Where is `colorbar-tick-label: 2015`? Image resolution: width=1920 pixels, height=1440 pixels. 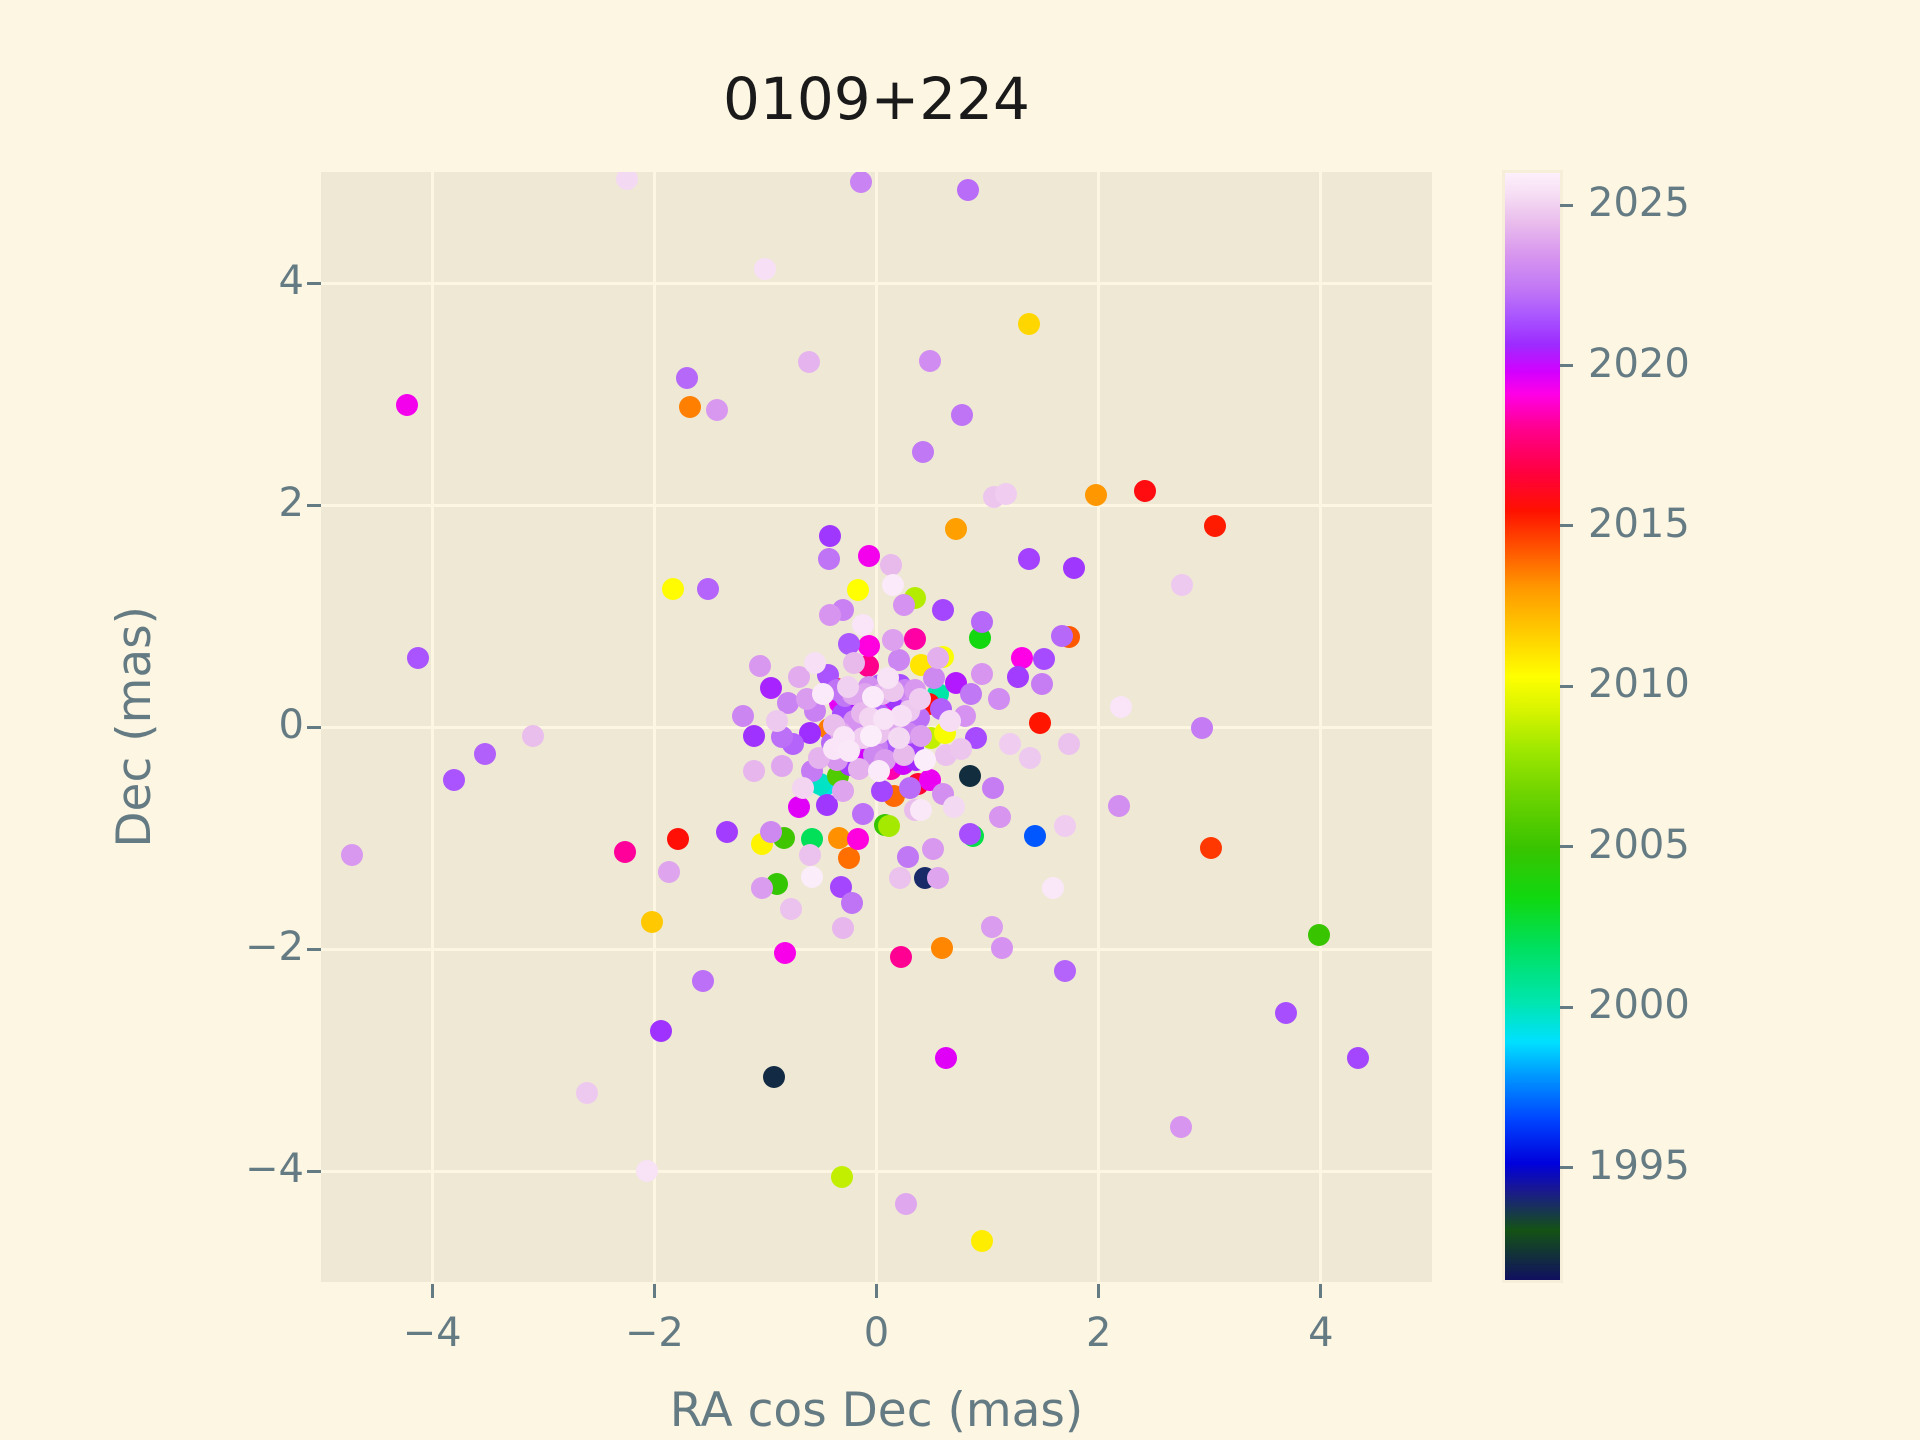 colorbar-tick-label: 2015 is located at coordinates (1639, 524).